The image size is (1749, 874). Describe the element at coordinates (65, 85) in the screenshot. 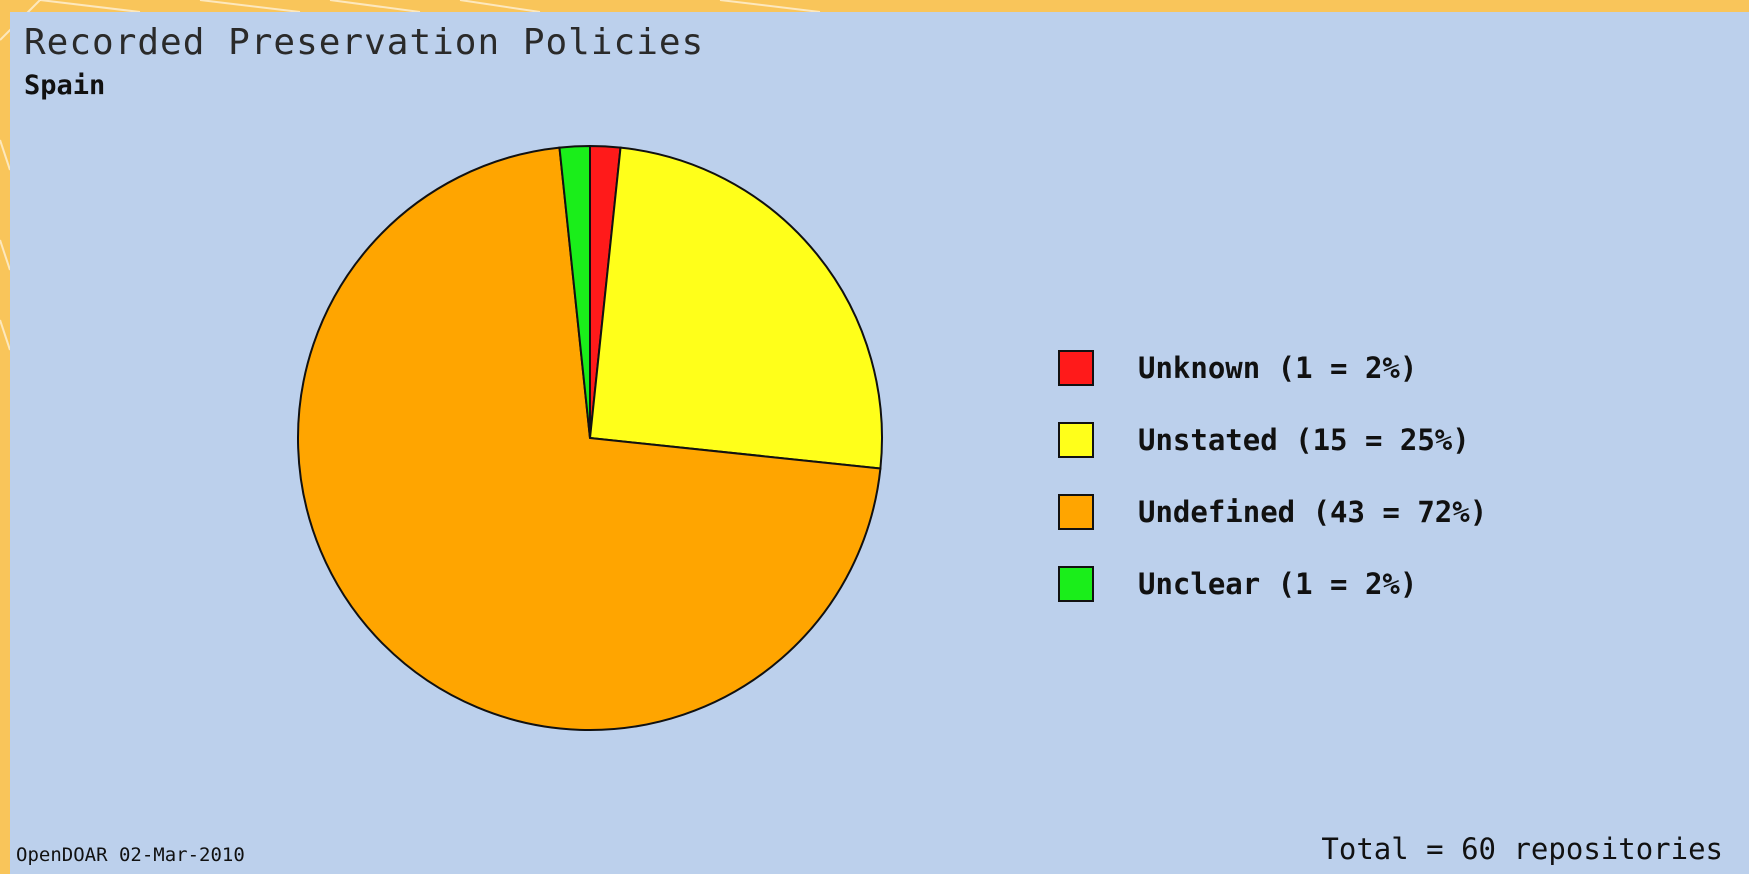

I see `chart-subtitle: Spain` at that location.